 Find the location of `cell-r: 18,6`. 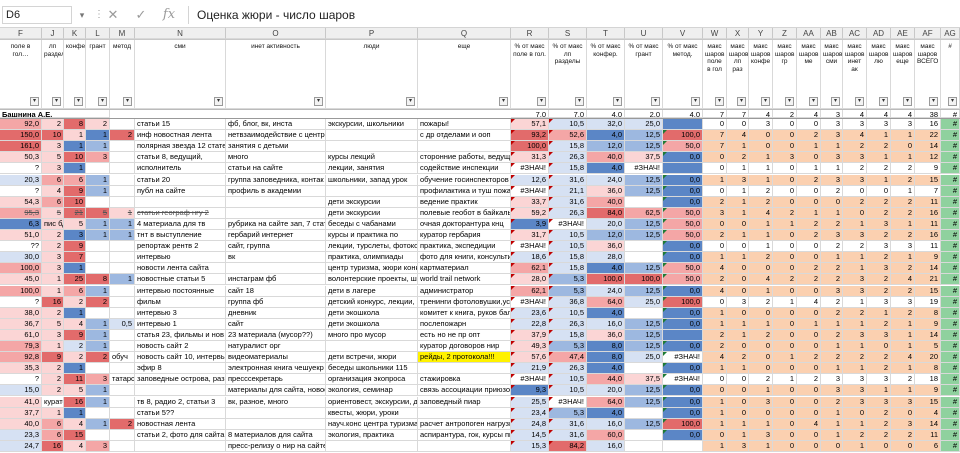

cell-r: 18,6 is located at coordinates (530, 258).